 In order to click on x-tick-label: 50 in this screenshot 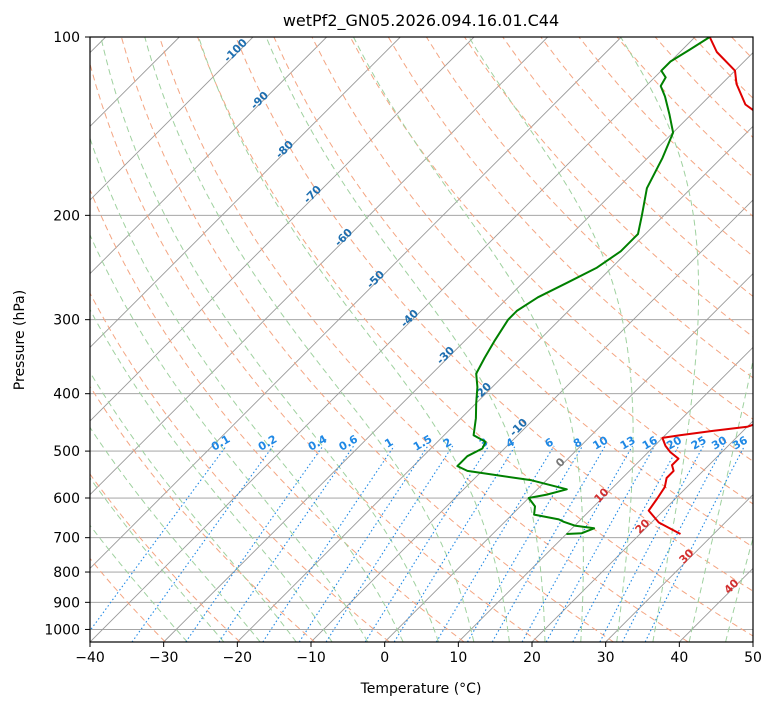, I will do `click(753, 658)`.